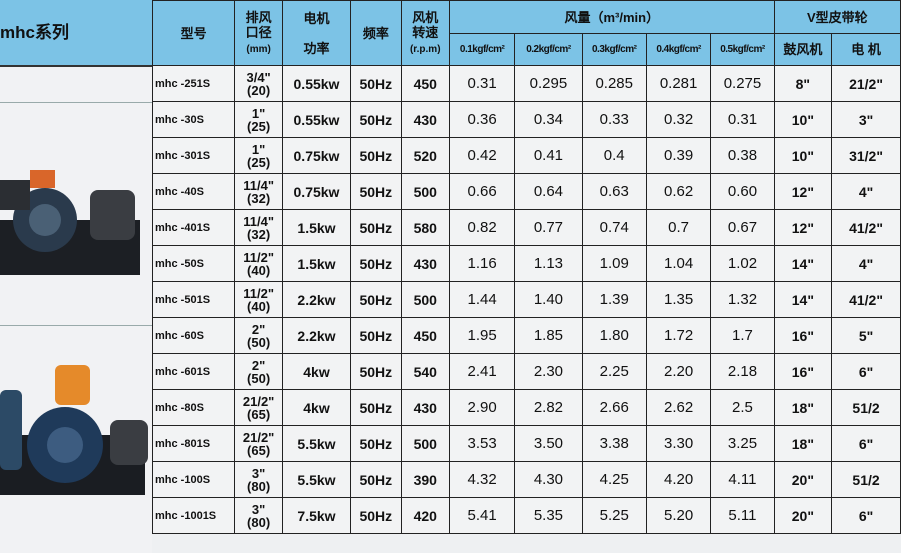 The image size is (901, 553). Describe the element at coordinates (548, 155) in the screenshot. I see `cell-flow: 0.41` at that location.